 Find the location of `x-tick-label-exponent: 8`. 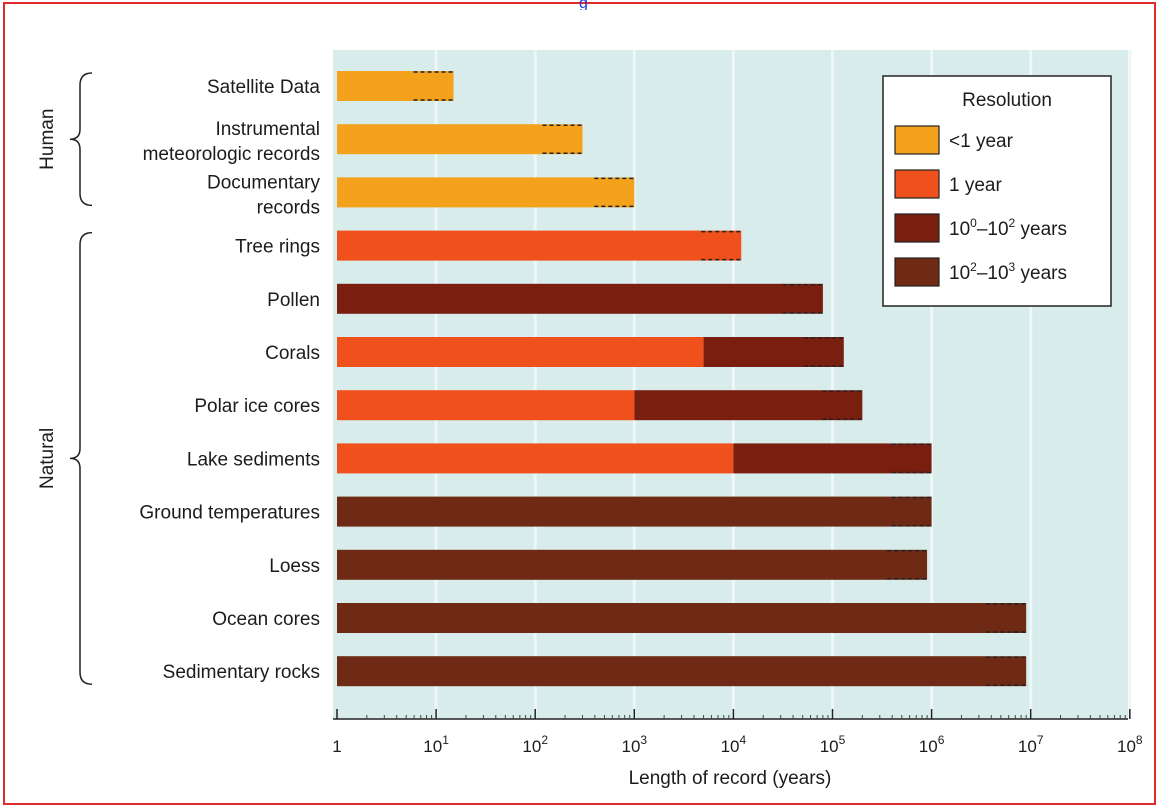

x-tick-label-exponent: 8 is located at coordinates (1139, 740).